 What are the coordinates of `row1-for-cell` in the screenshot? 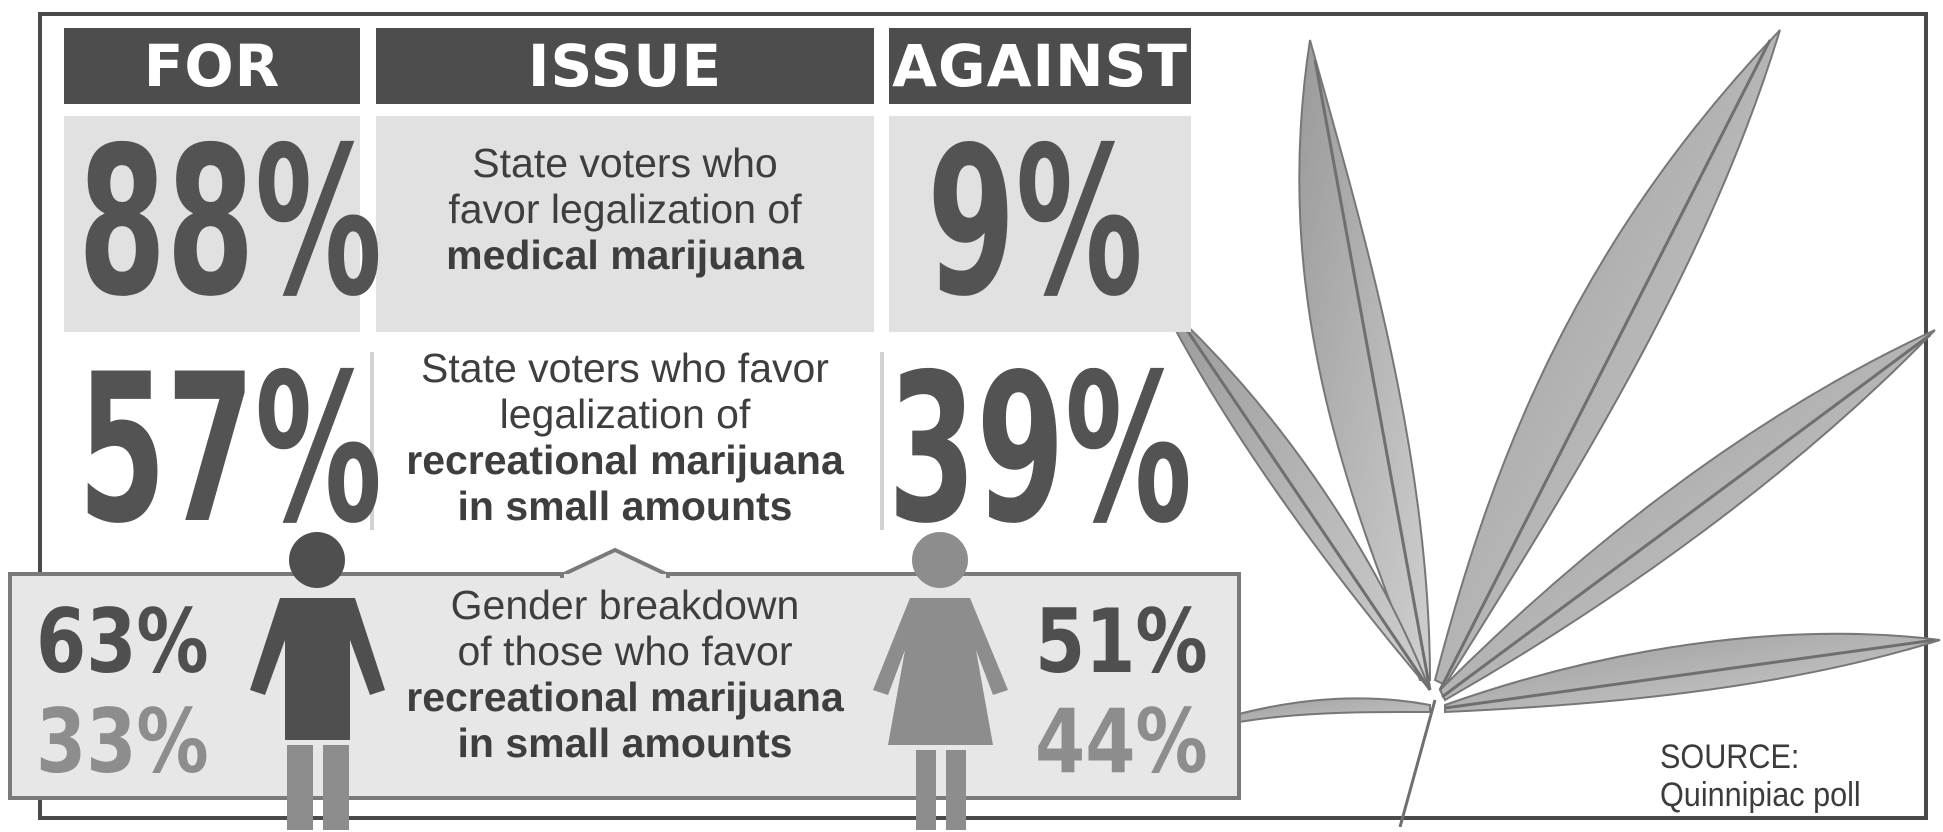 It's located at (212, 224).